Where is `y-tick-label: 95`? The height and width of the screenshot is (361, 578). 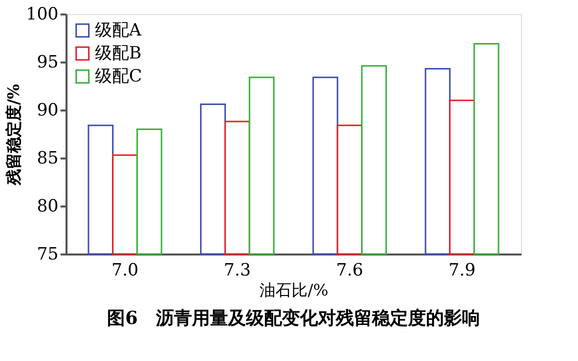
y-tick-label: 95 is located at coordinates (47, 62).